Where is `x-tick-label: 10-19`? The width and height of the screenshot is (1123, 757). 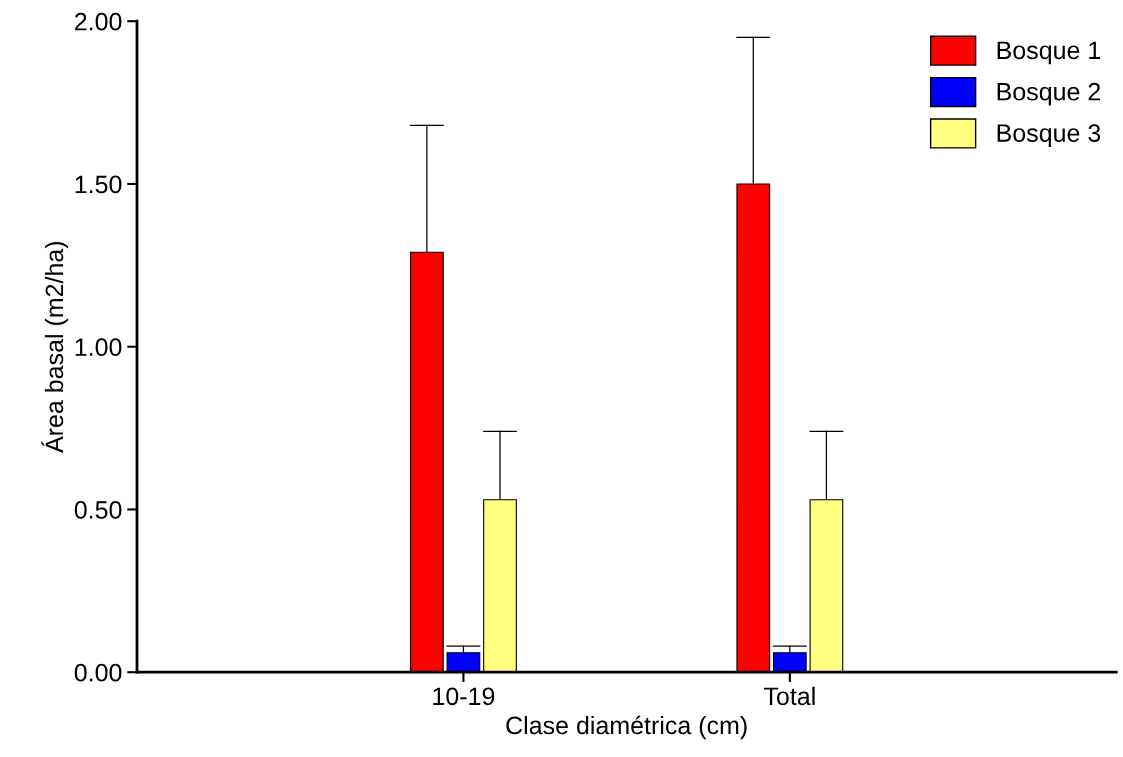
x-tick-label: 10-19 is located at coordinates (464, 696).